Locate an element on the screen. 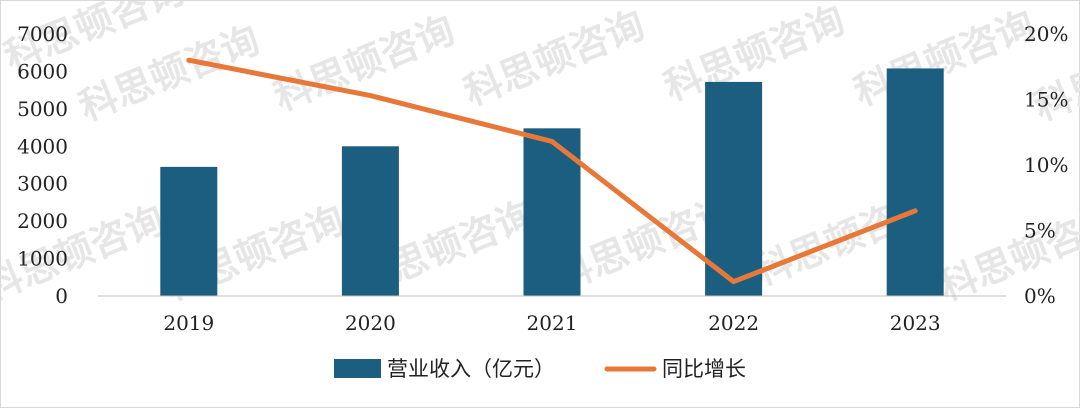 The height and width of the screenshot is (413, 1080). left-tick-label: 0 is located at coordinates (61, 296).